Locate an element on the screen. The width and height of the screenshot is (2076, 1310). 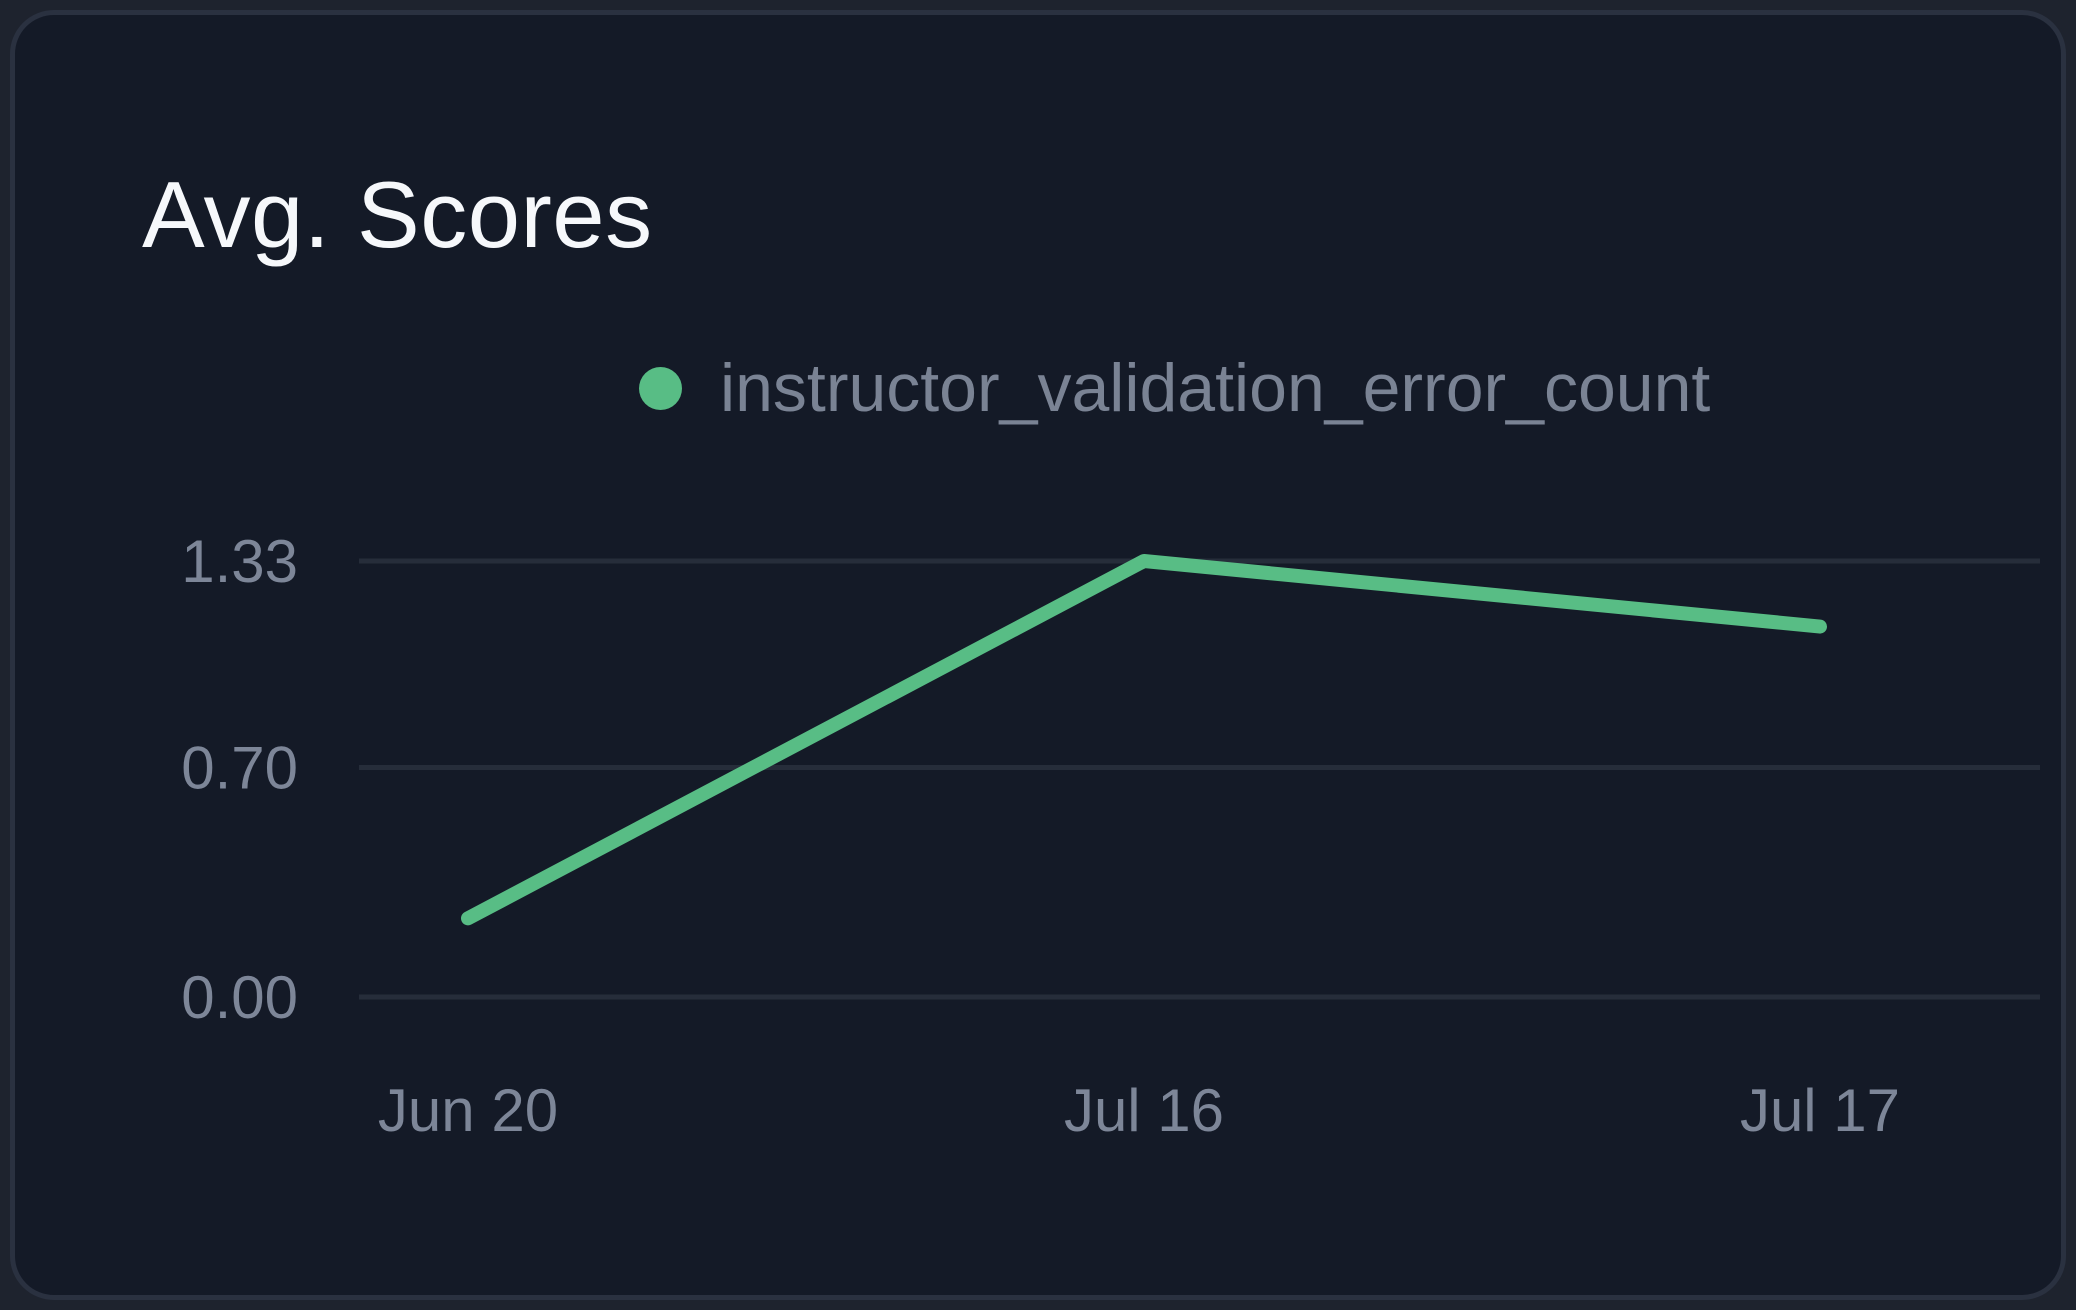
y-axis-tick-label: 0.70 is located at coordinates (239, 768).